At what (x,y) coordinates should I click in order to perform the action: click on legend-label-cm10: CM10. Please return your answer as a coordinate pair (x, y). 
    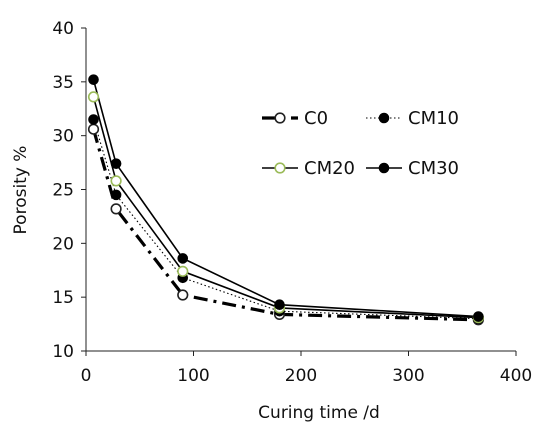
    Looking at the image, I should click on (433, 118).